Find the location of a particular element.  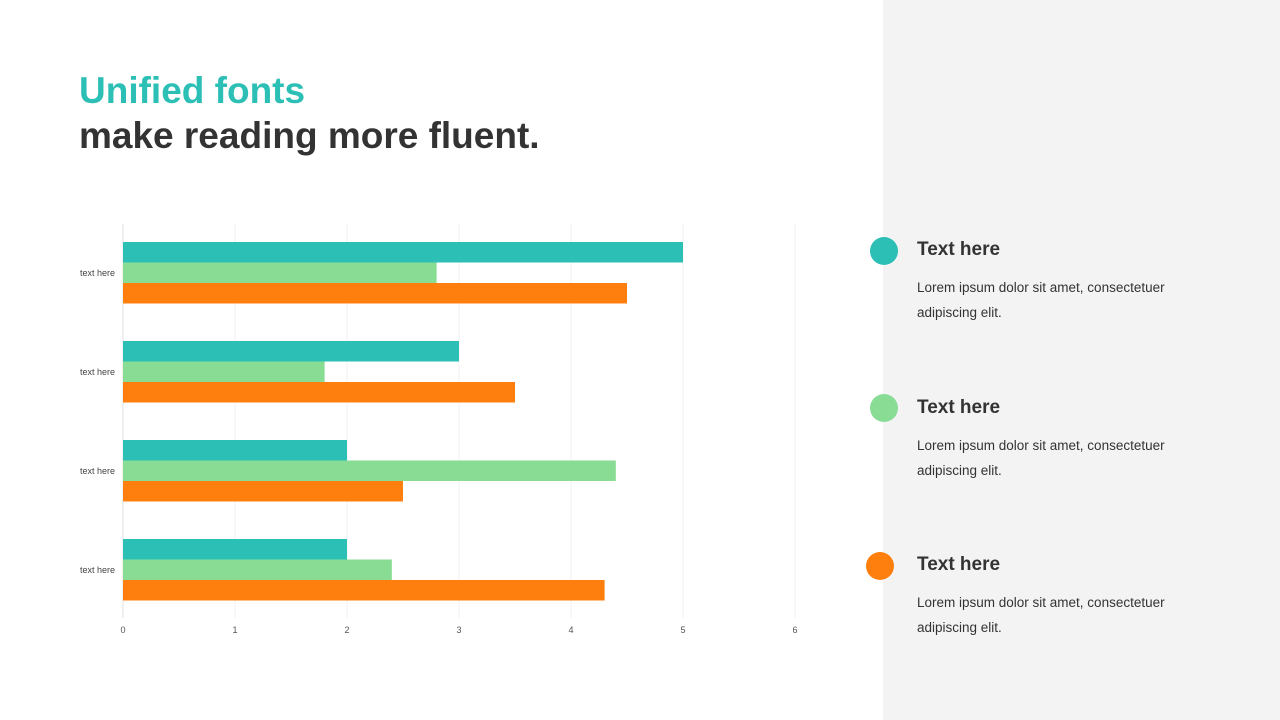

legend-dot-orange-icon is located at coordinates (880, 566).